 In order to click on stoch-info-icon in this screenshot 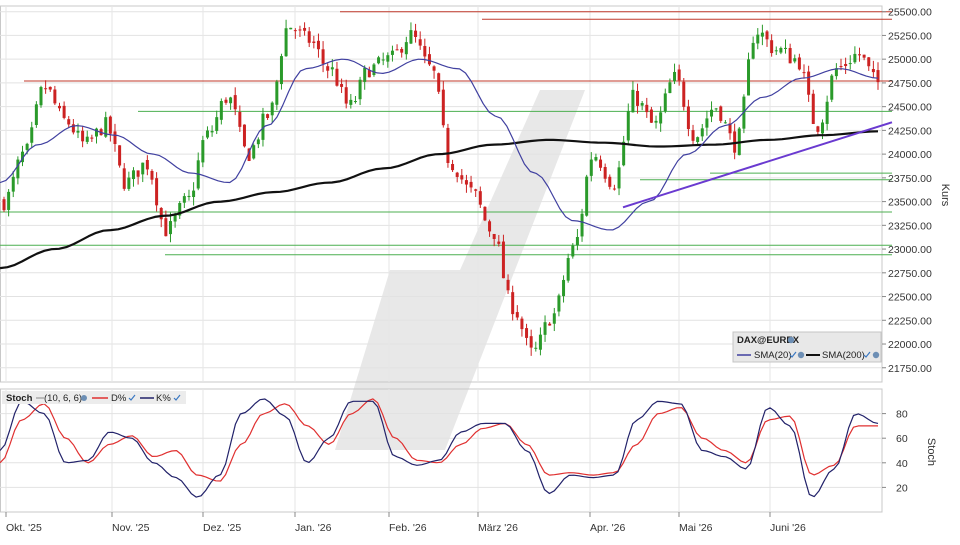, I will do `click(84, 398)`.